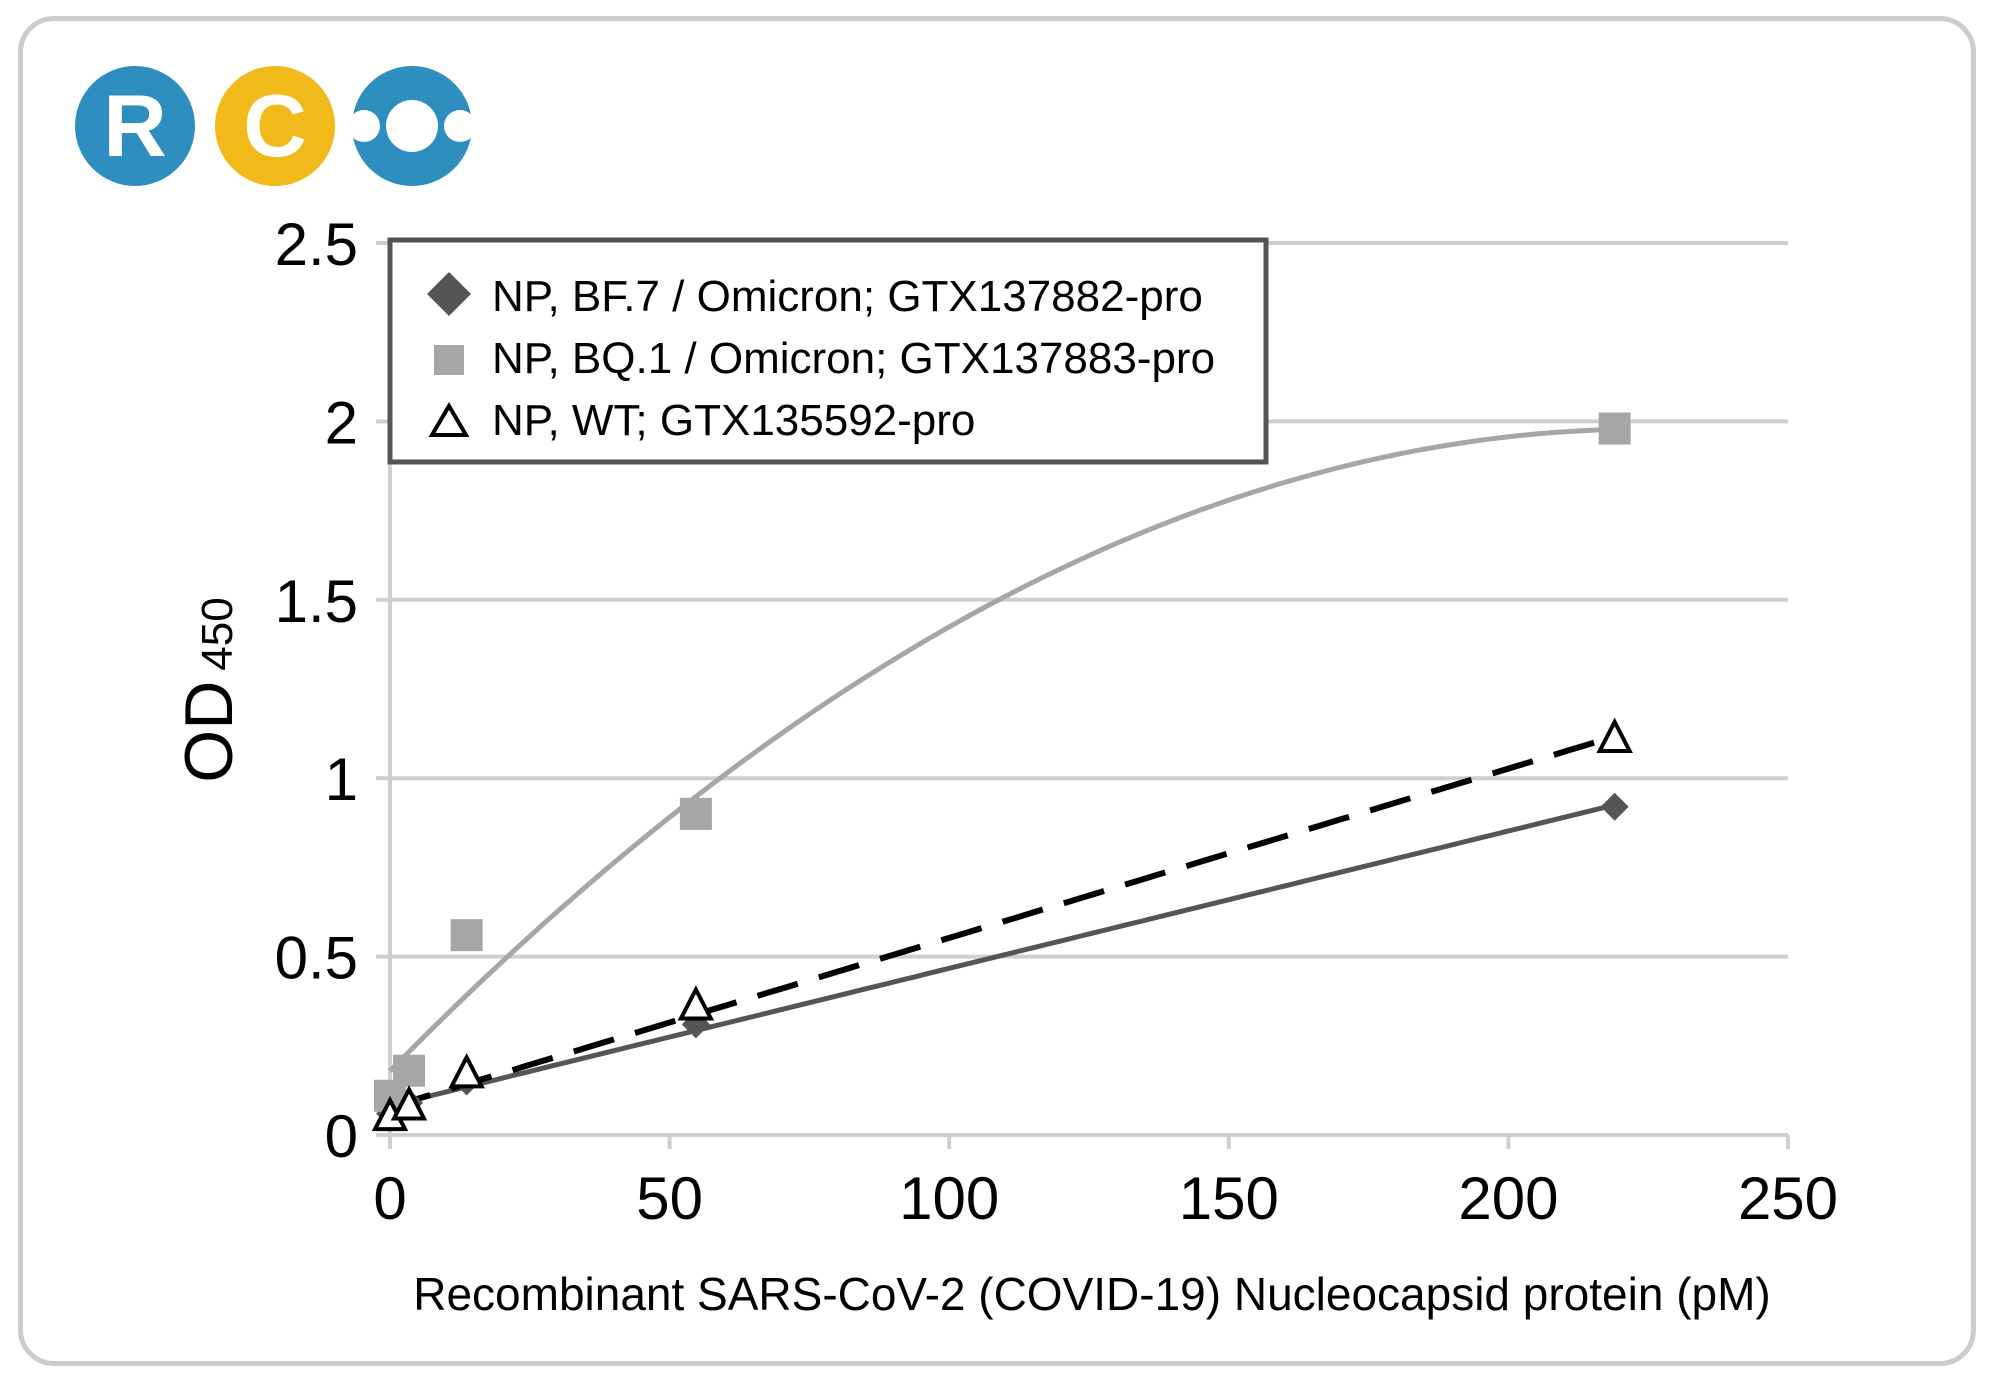 Image resolution: width=2000 pixels, height=1385 pixels. I want to click on legend-label-bq1: NP, BQ.1 / Omicron; GTX137883-pro, so click(853, 358).